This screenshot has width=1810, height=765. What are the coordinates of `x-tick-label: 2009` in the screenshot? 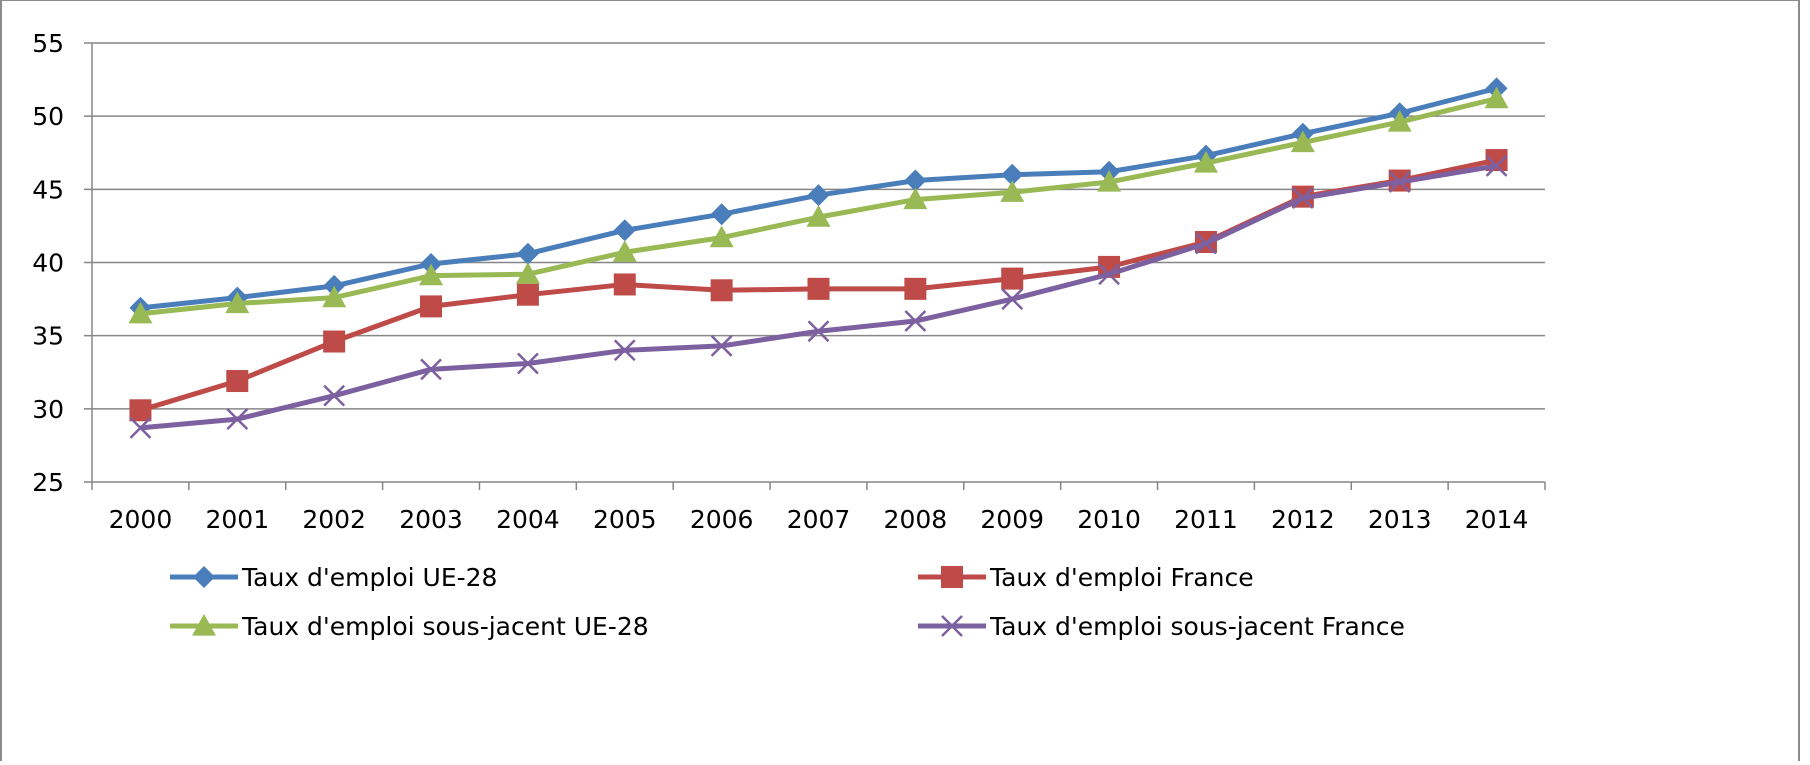 It's located at (1012, 519).